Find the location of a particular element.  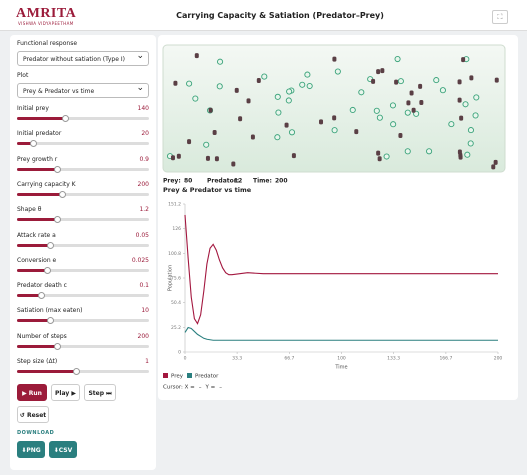

csv-button: ⬇CSV is located at coordinates (63, 449).